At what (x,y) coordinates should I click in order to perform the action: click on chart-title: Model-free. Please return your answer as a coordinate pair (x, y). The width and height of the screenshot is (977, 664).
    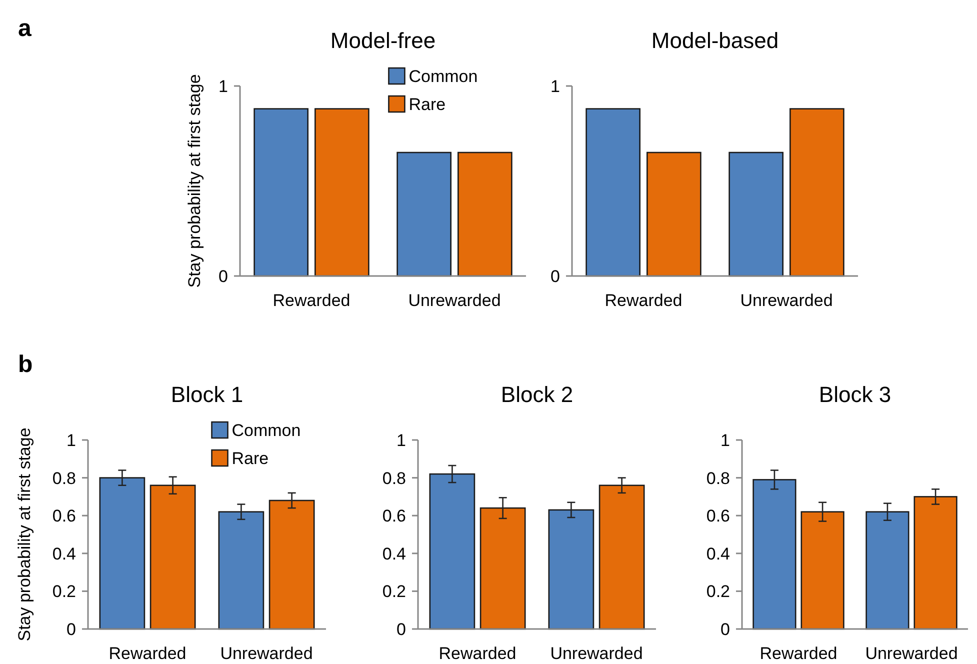
    Looking at the image, I should click on (383, 40).